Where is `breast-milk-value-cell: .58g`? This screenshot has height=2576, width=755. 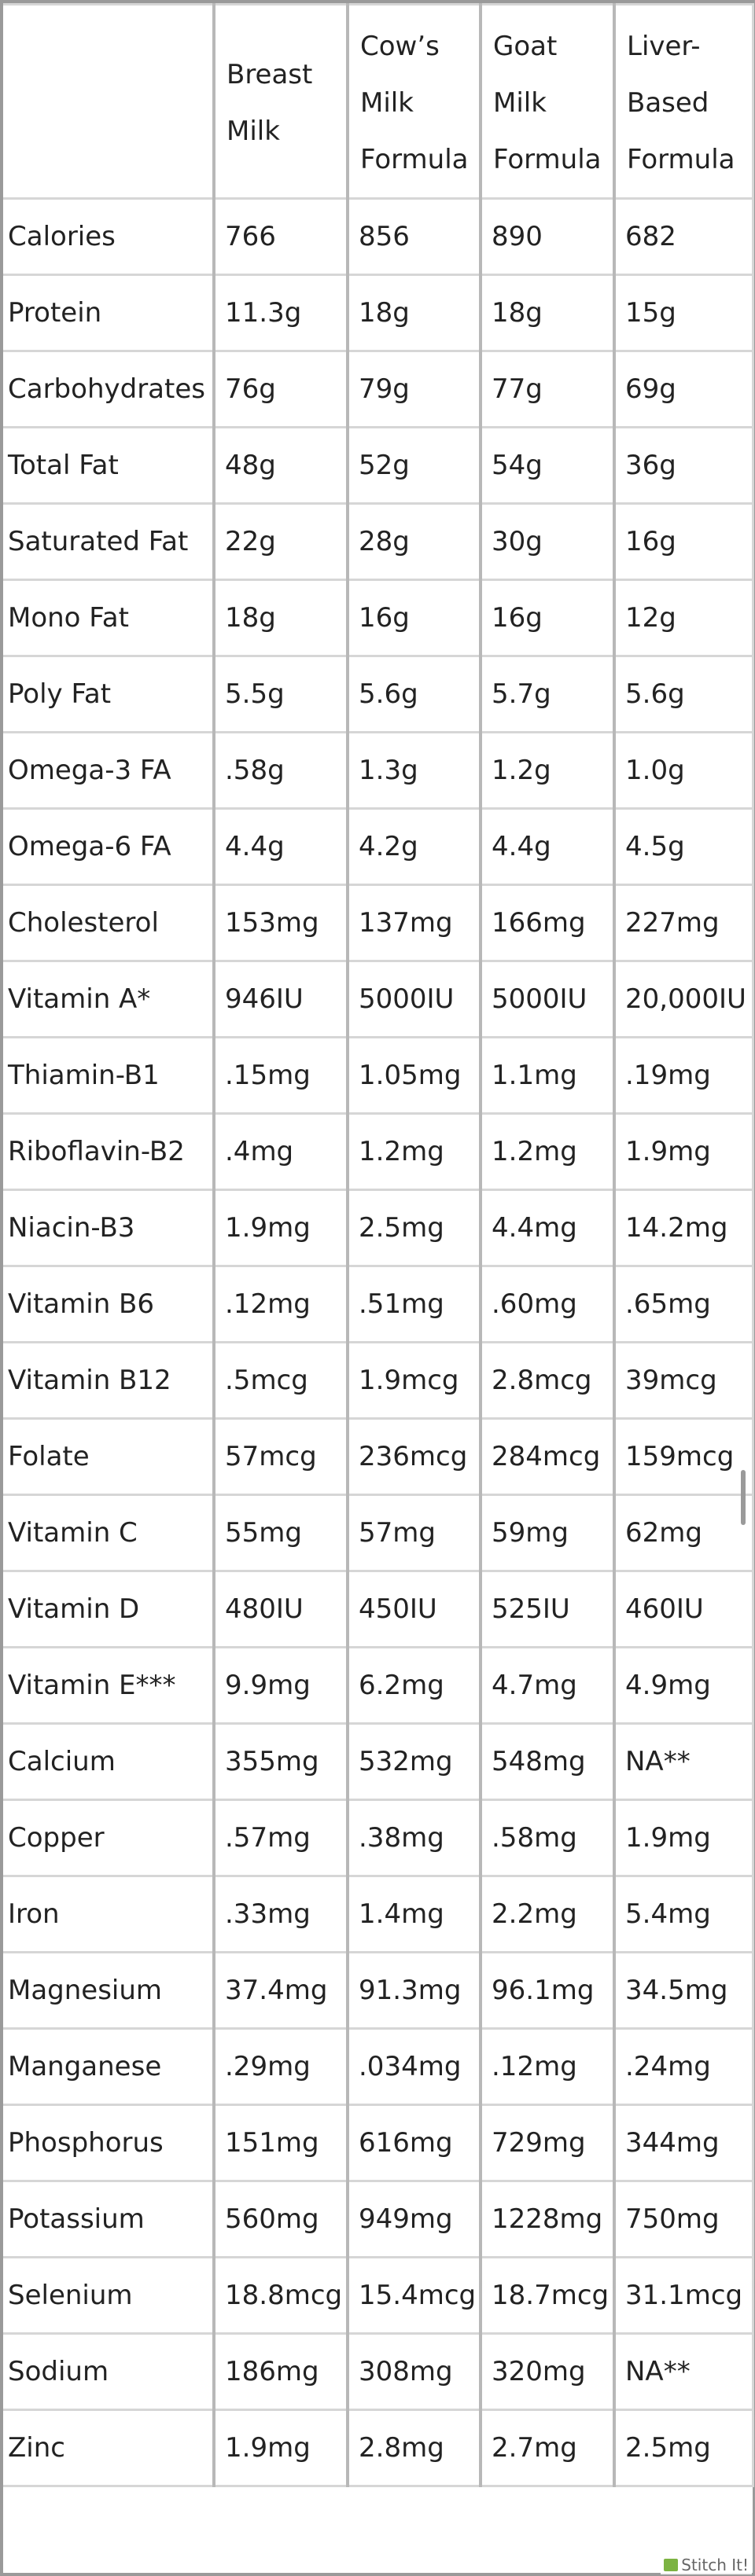
breast-milk-value-cell: .58g is located at coordinates (281, 770).